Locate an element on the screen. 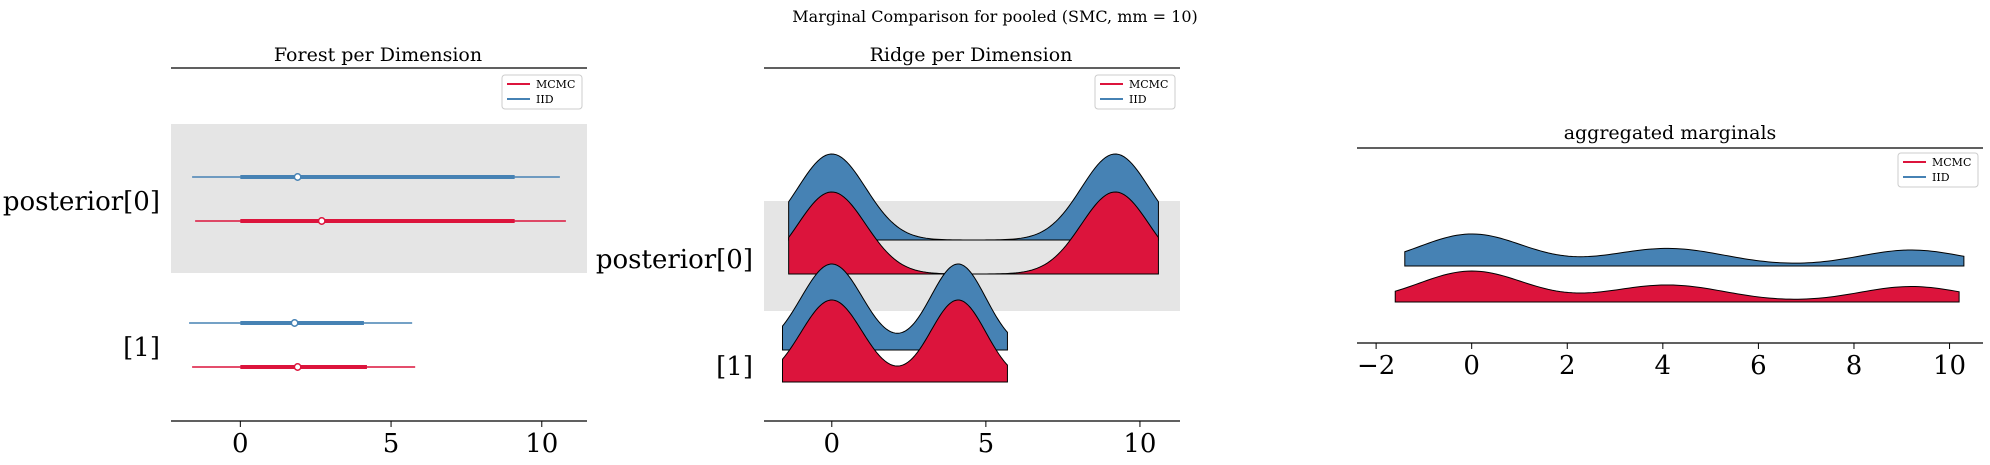 The height and width of the screenshot is (465, 1990). forest-x-ticks: 0 5 10 is located at coordinates (395, 440).